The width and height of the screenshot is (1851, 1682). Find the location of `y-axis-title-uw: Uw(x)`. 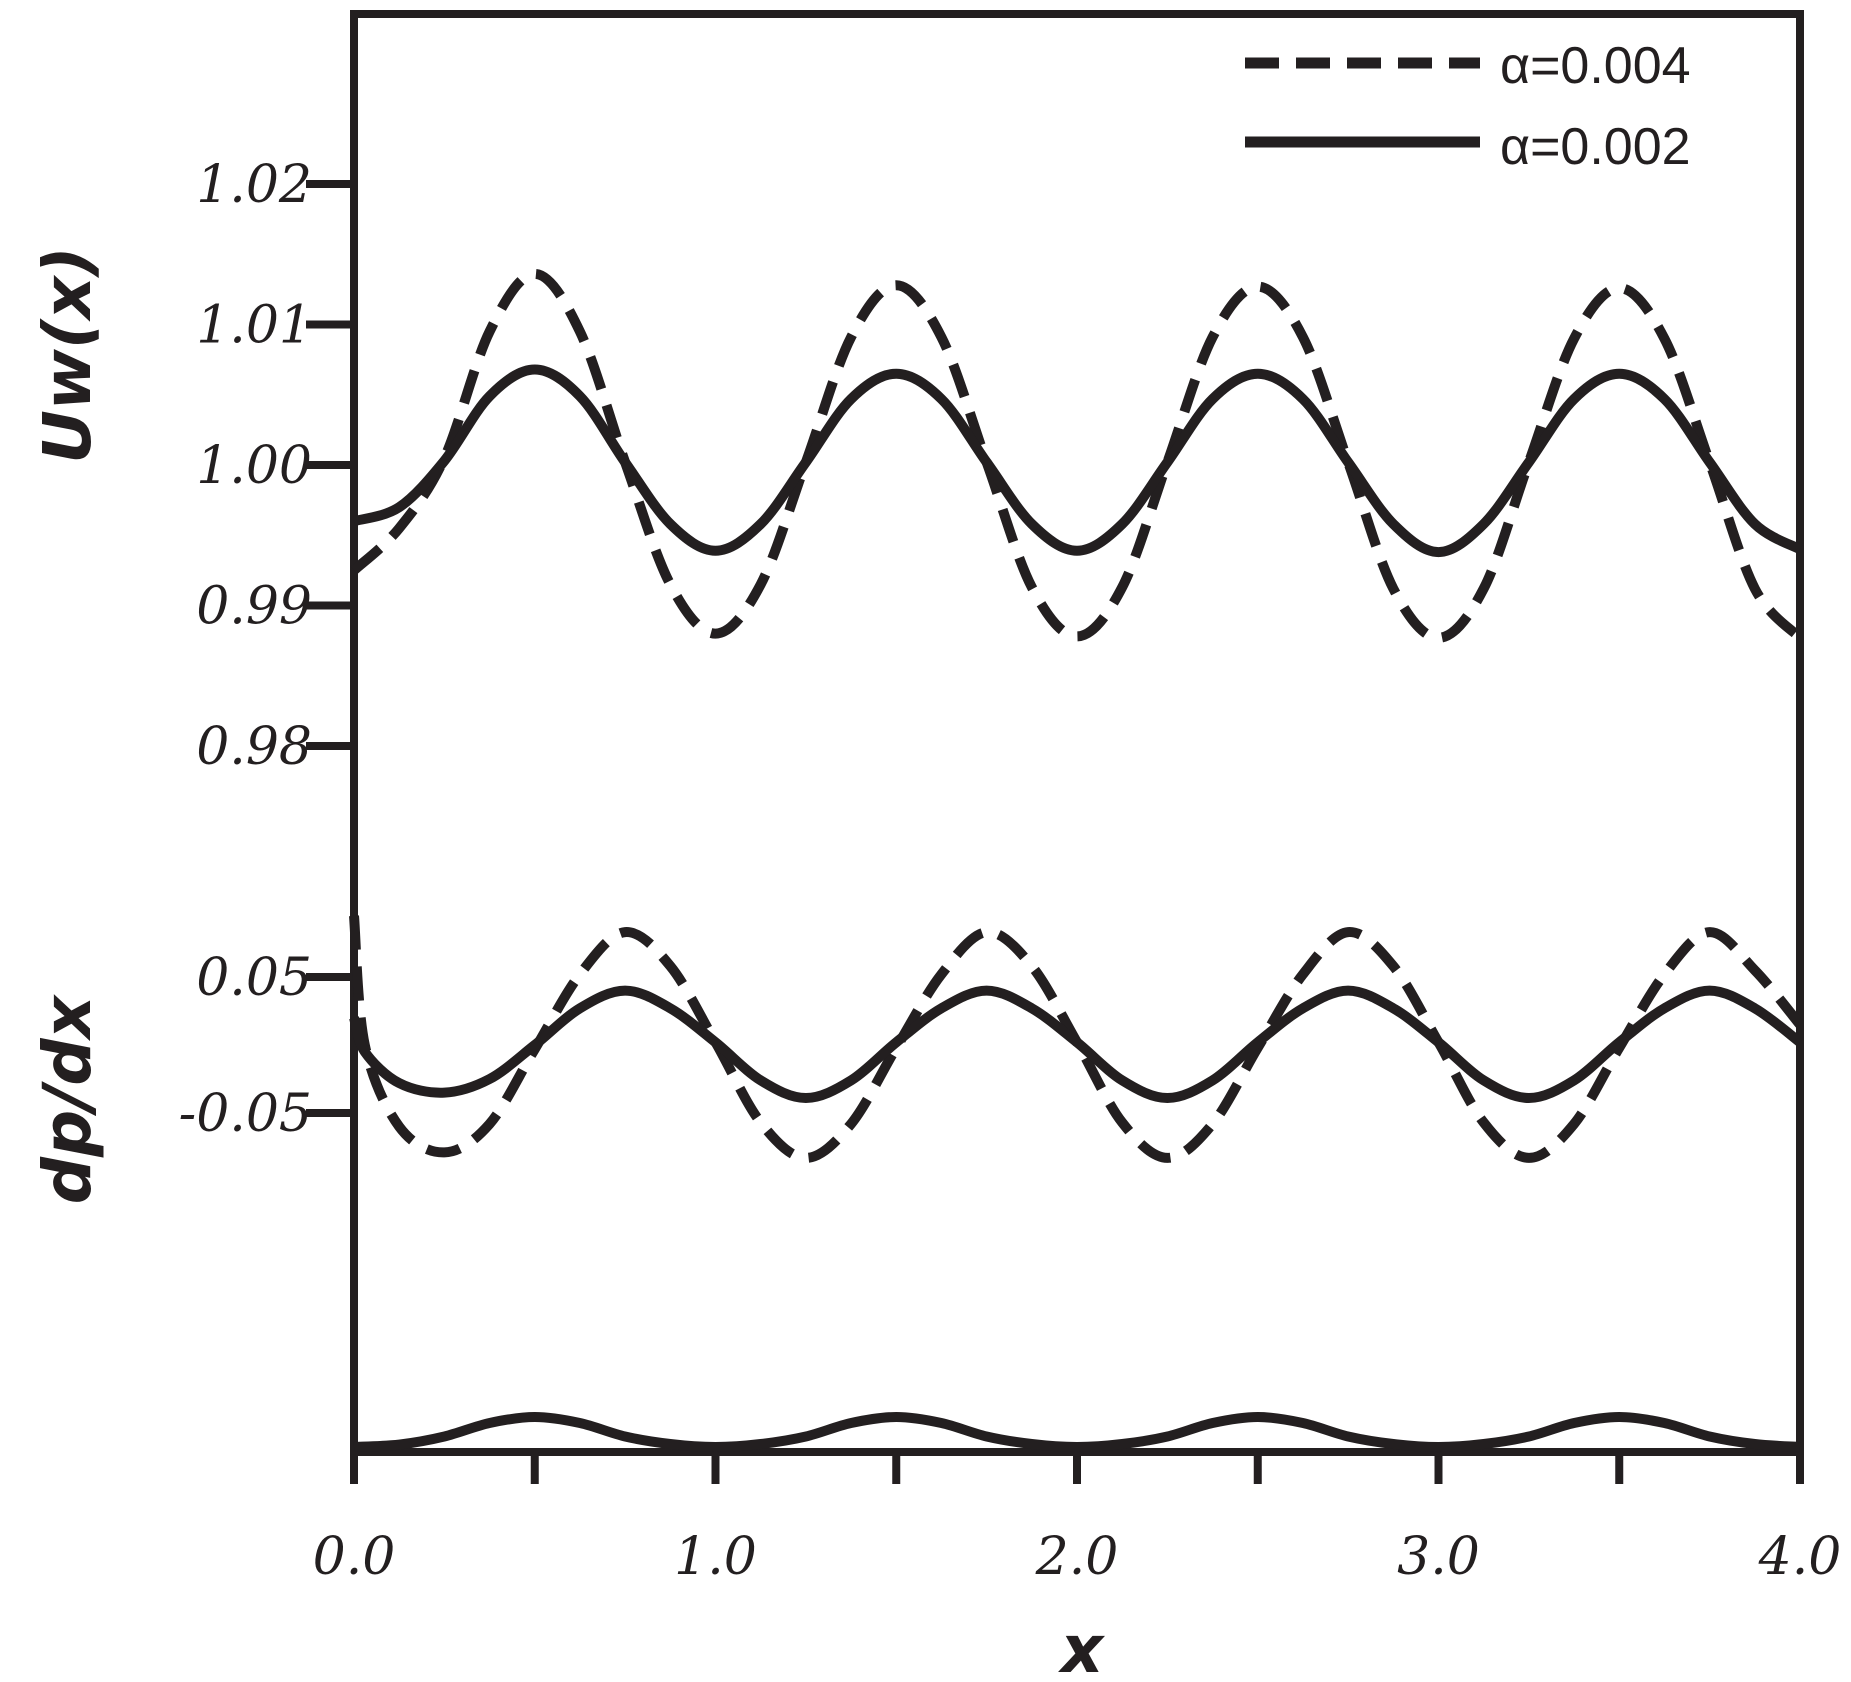

y-axis-title-uw: Uw(x) is located at coordinates (67, 354).